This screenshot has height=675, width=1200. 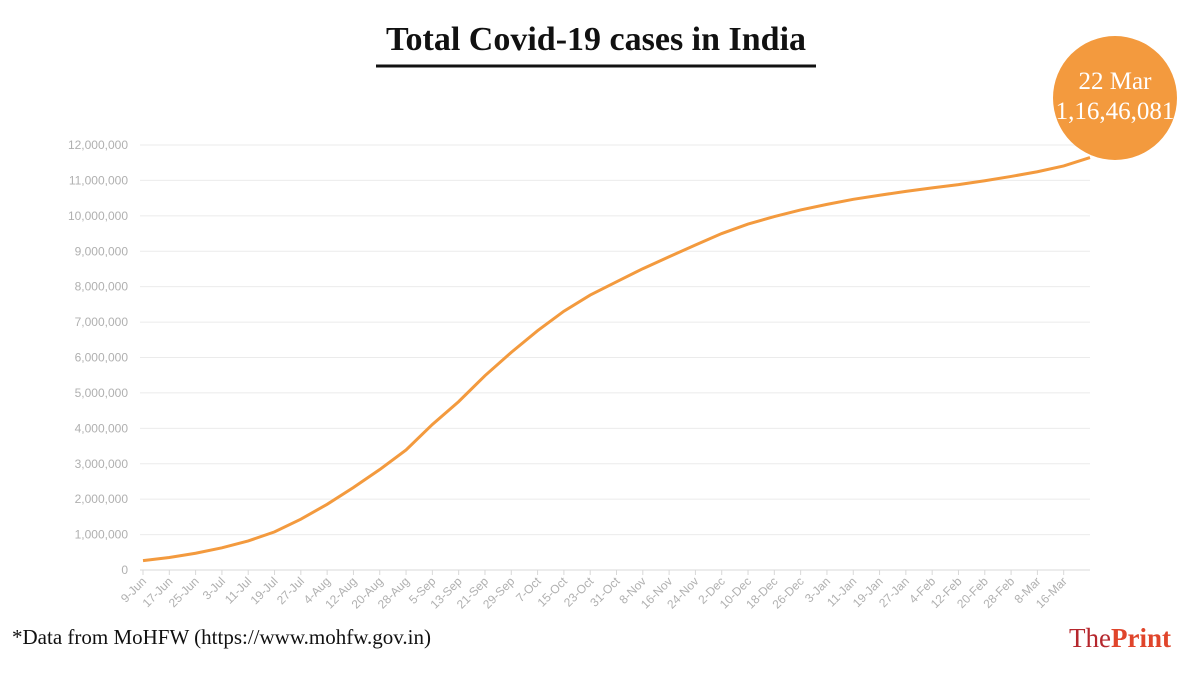 I want to click on brand-the: The, so click(x=1090, y=638).